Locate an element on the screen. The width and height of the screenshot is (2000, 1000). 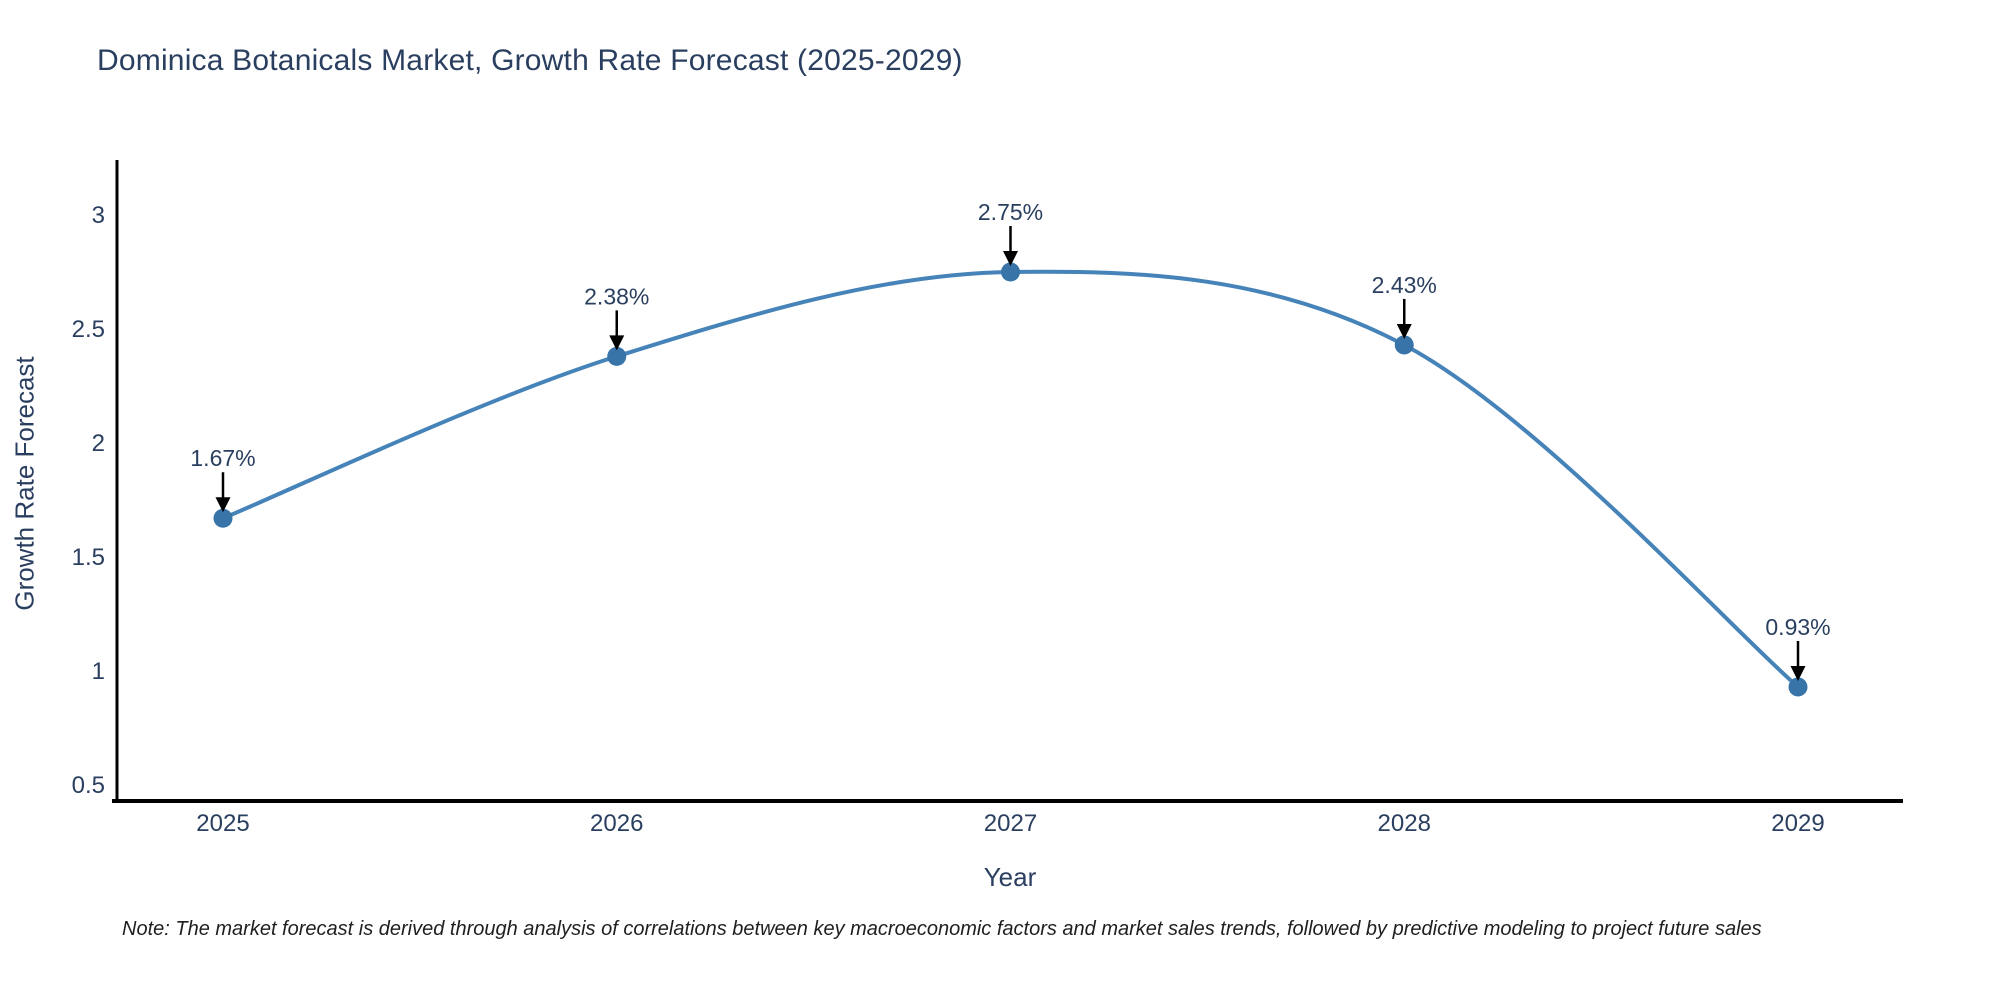
x-tick-label: 2026 is located at coordinates (616, 823).